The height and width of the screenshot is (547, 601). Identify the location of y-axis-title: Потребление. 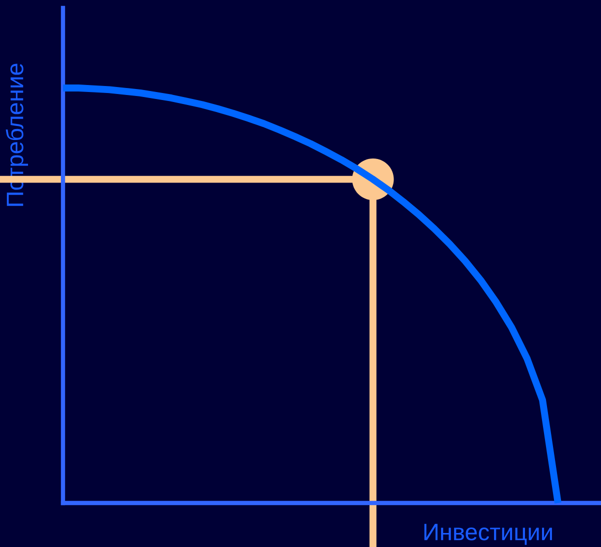
(17, 135).